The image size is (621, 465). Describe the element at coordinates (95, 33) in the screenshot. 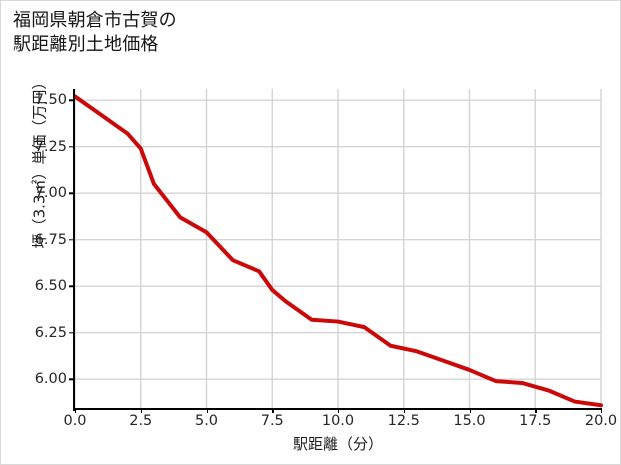

I see `page-title: 福岡県朝倉市古賀の 駅距離別土地価格` at that location.